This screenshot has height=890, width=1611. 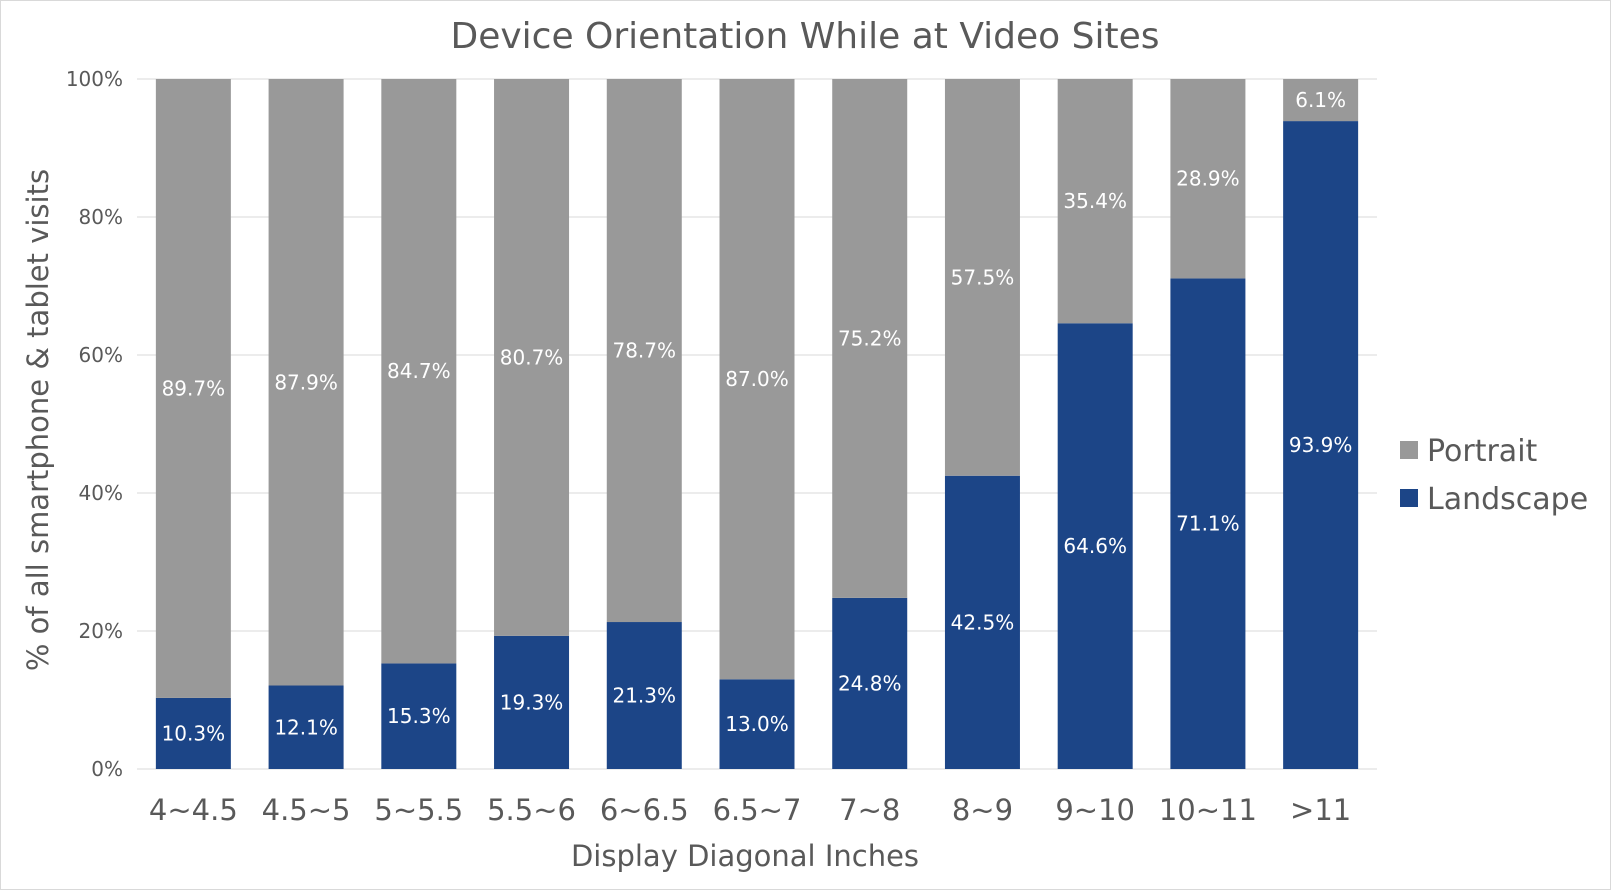 I want to click on data-label-landscape: 12.1%, so click(x=306, y=727).